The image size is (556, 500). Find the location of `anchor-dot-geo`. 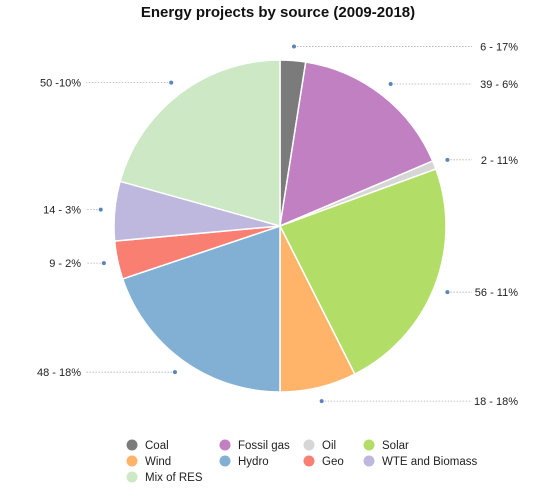

anchor-dot-geo is located at coordinates (103, 263).